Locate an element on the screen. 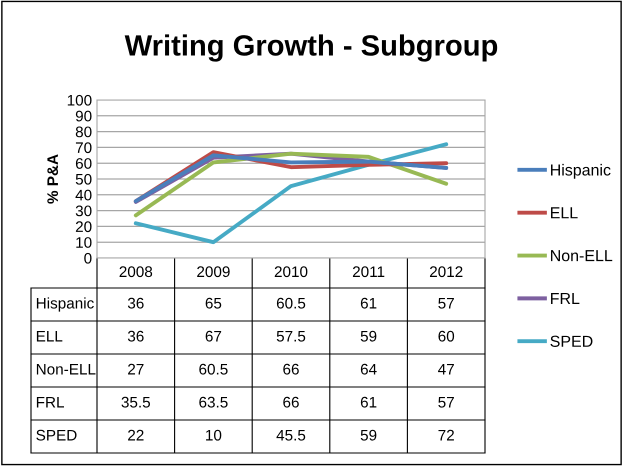 The image size is (623, 466). y-tick-label: 50 is located at coordinates (84, 179).